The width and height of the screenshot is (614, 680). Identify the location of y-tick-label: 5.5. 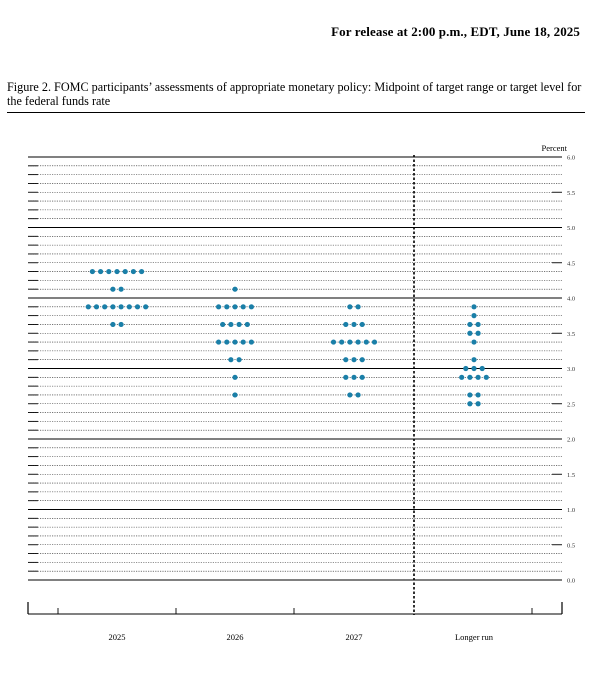
(571, 193).